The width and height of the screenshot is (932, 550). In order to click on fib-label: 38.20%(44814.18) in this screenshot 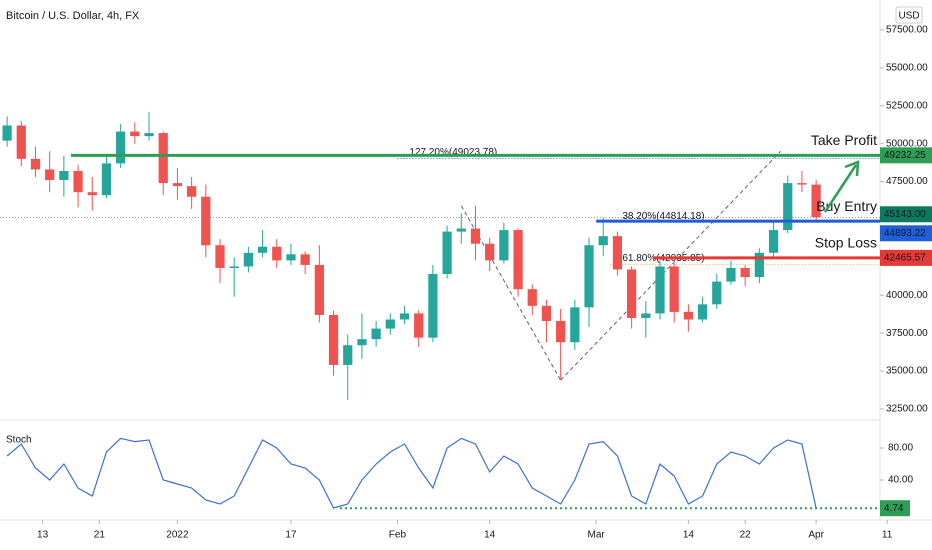, I will do `click(663, 216)`.